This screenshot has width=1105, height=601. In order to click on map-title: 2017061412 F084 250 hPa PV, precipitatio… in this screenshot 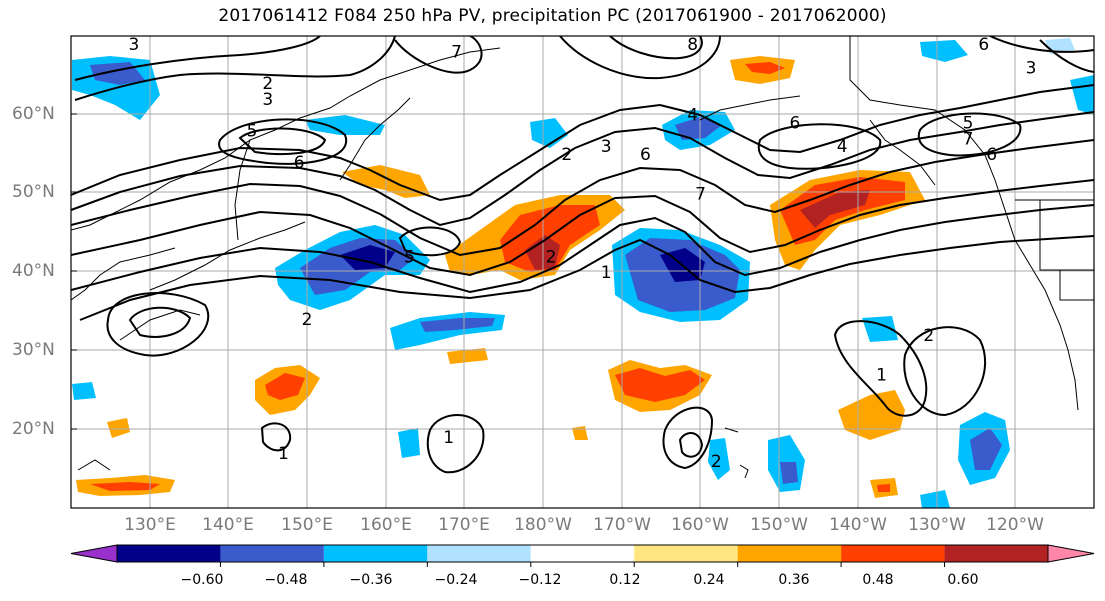, I will do `click(552, 16)`.